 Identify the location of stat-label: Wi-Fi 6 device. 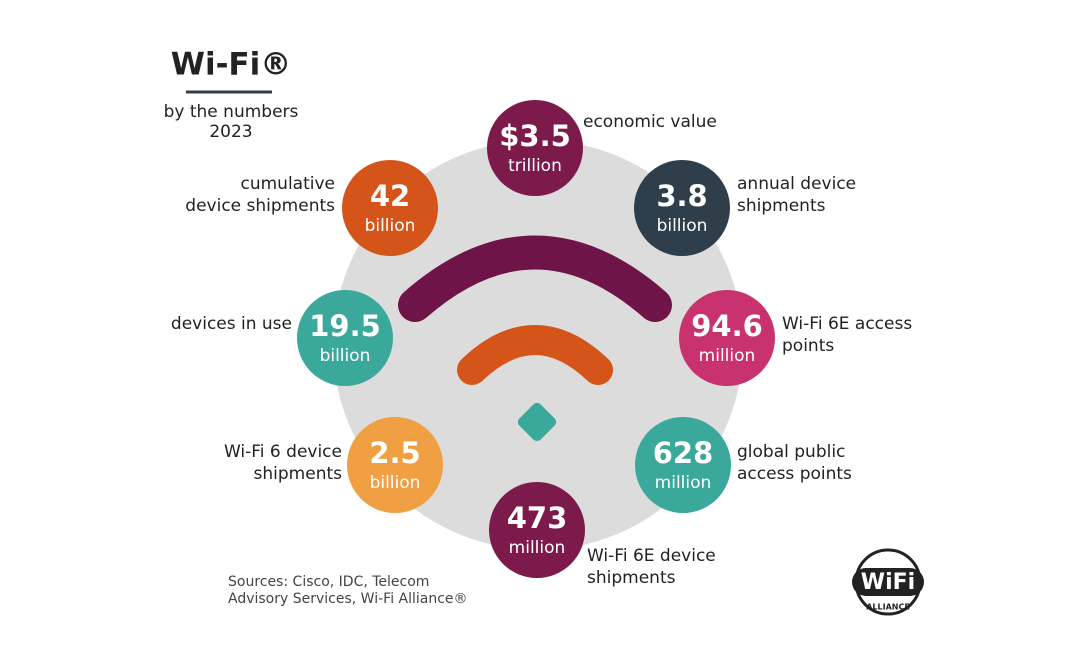
(283, 452).